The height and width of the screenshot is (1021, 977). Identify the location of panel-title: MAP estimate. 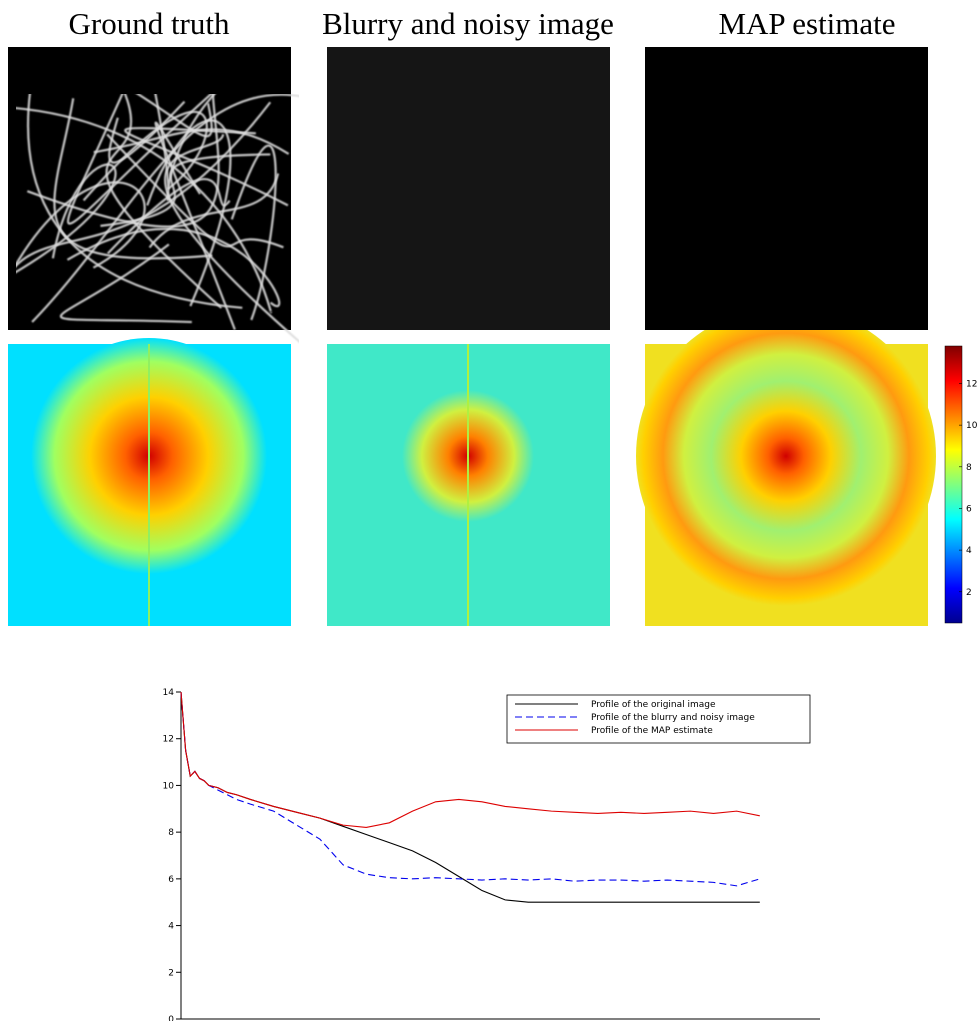
(806, 23).